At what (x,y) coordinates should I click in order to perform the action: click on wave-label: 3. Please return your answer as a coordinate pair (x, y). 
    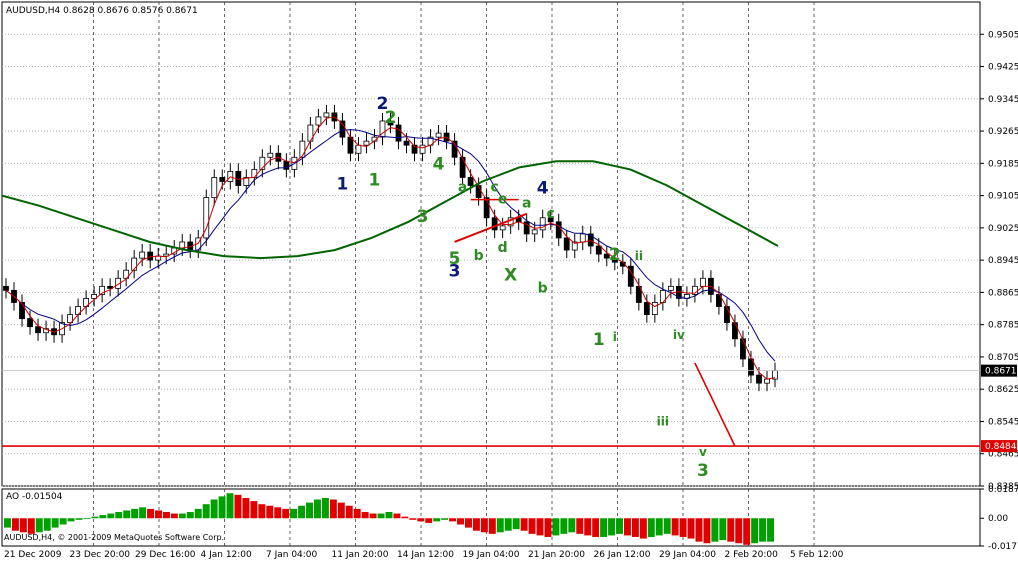
    Looking at the image, I should click on (423, 217).